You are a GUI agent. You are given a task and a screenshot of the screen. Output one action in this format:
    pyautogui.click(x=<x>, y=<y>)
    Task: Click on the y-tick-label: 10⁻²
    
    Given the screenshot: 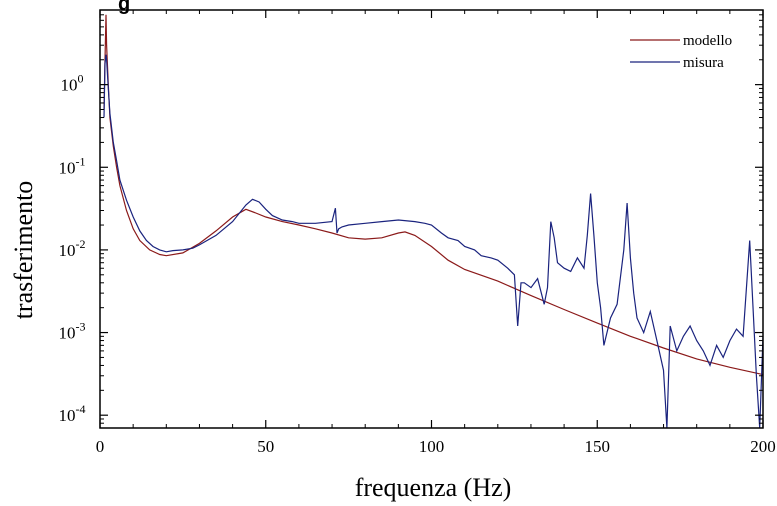 What is the action you would take?
    pyautogui.click(x=72, y=248)
    